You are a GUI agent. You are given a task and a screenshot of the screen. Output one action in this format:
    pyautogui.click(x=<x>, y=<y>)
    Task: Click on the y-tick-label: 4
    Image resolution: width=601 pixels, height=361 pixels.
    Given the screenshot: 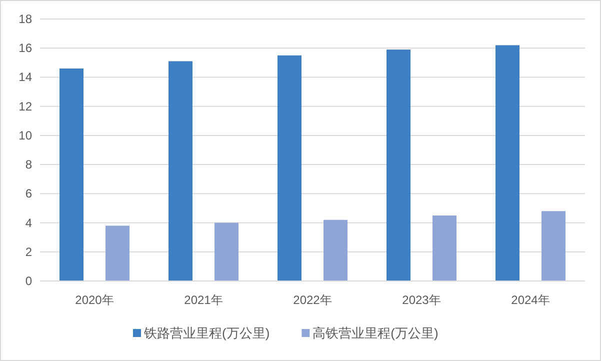 What is the action you would take?
    pyautogui.click(x=28, y=223)
    